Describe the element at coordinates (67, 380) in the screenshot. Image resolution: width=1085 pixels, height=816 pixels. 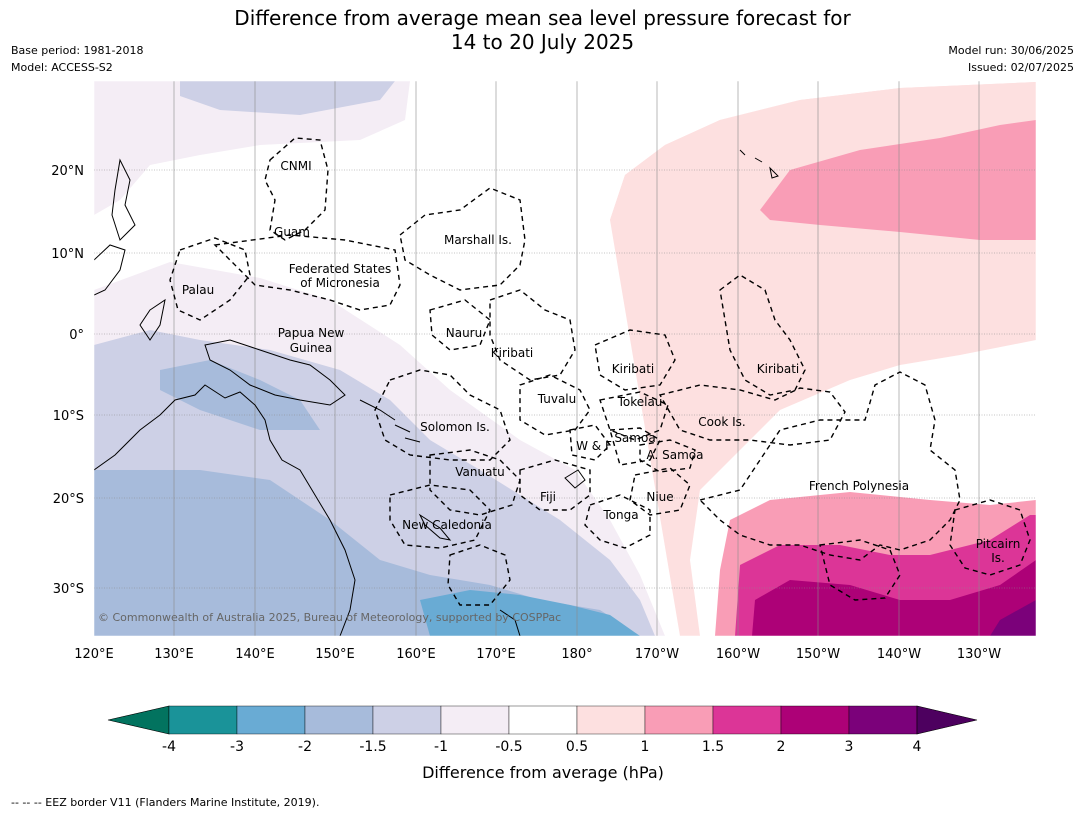
I see `lat-tick-labels: 20°N 10°N 0° 10°S 20°S 30°S` at that location.